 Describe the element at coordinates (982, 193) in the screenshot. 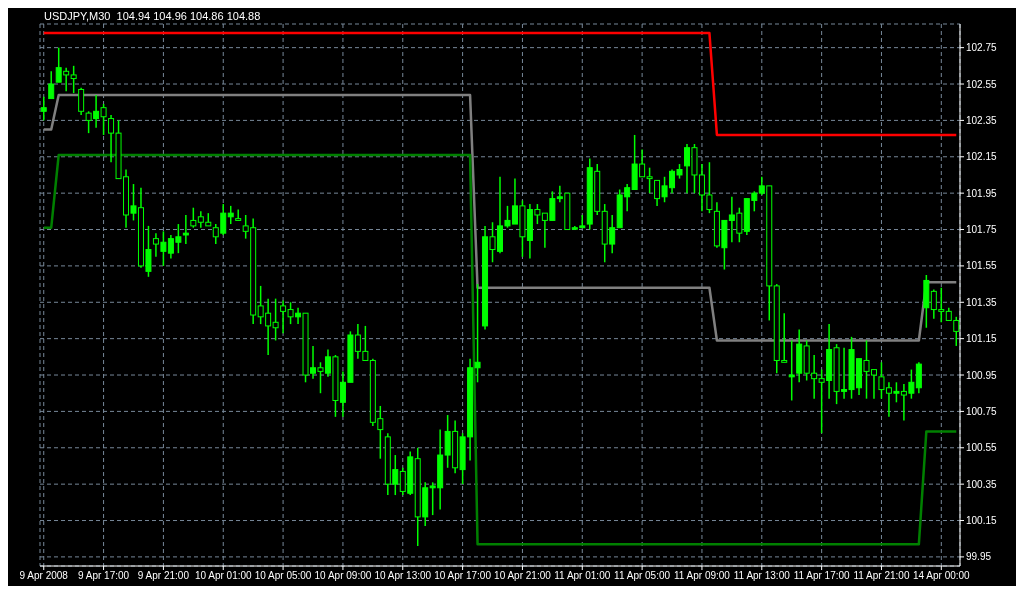

I see `y-tick-label: 101.95` at that location.